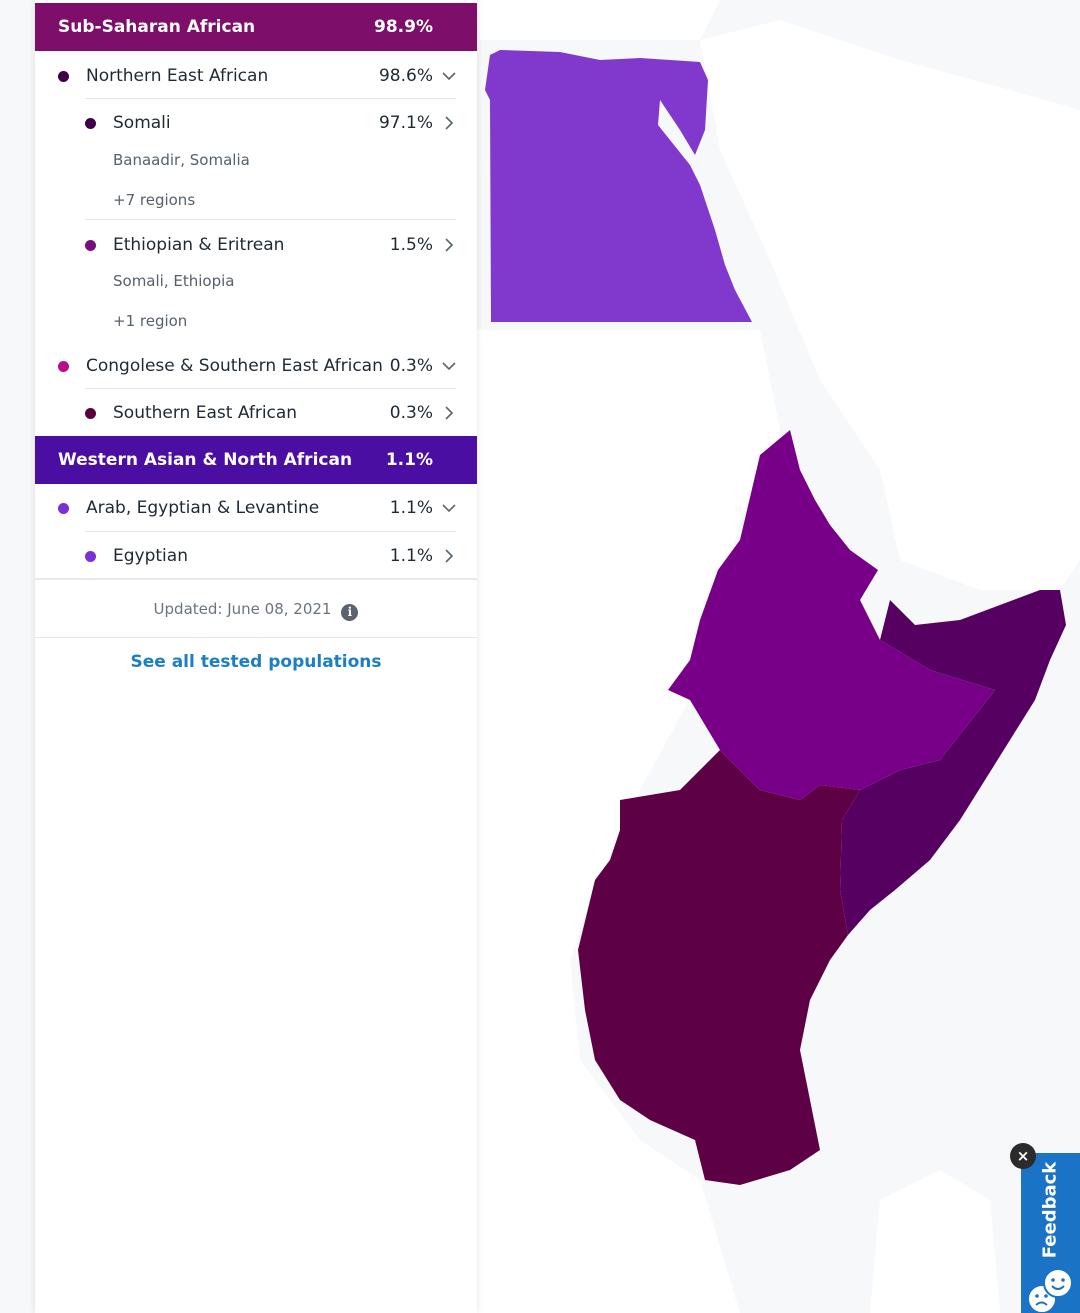 This screenshot has height=1313, width=1080. I want to click on population-pct: 98.6%, so click(405, 76).